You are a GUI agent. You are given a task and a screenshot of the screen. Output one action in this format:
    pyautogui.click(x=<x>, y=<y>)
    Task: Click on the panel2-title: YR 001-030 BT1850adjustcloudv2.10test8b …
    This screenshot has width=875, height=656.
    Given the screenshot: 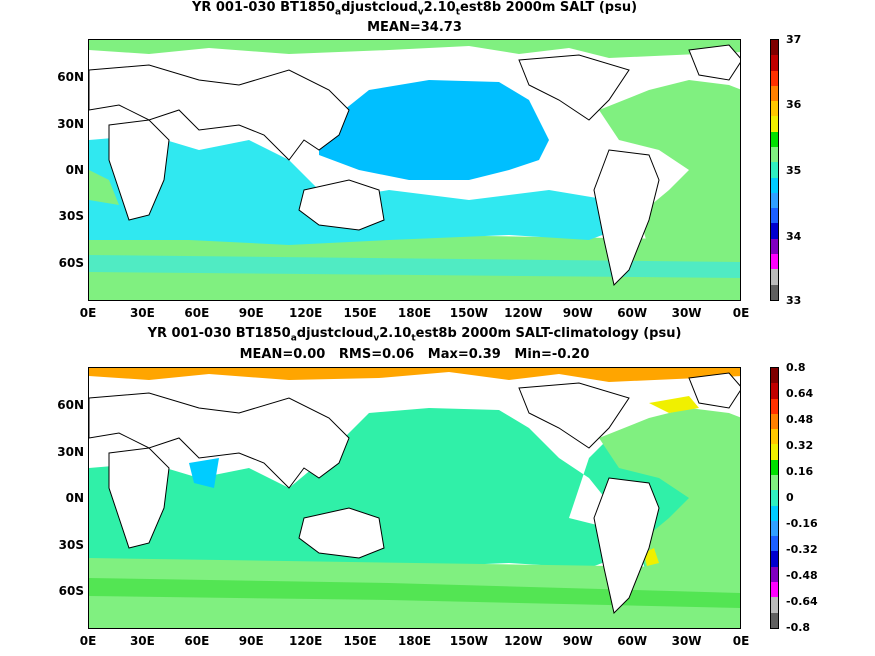 What is the action you would take?
    pyautogui.click(x=414, y=336)
    